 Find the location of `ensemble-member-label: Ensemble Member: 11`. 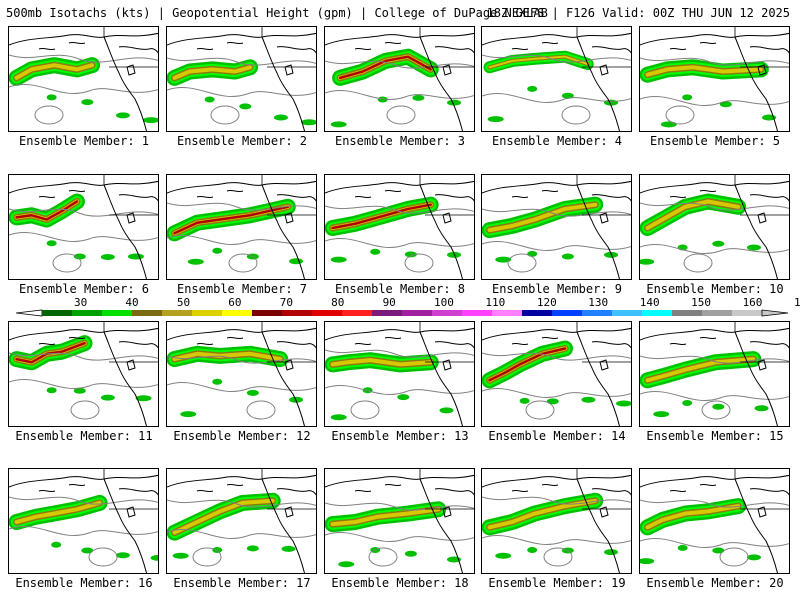

ensemble-member-label: Ensemble Member: 11 is located at coordinates (84, 436).